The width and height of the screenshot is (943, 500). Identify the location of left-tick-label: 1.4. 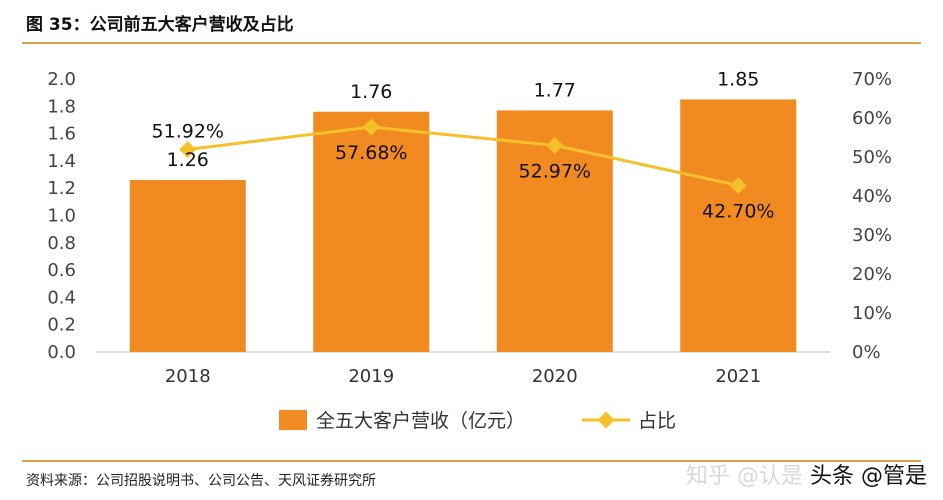
(61, 161).